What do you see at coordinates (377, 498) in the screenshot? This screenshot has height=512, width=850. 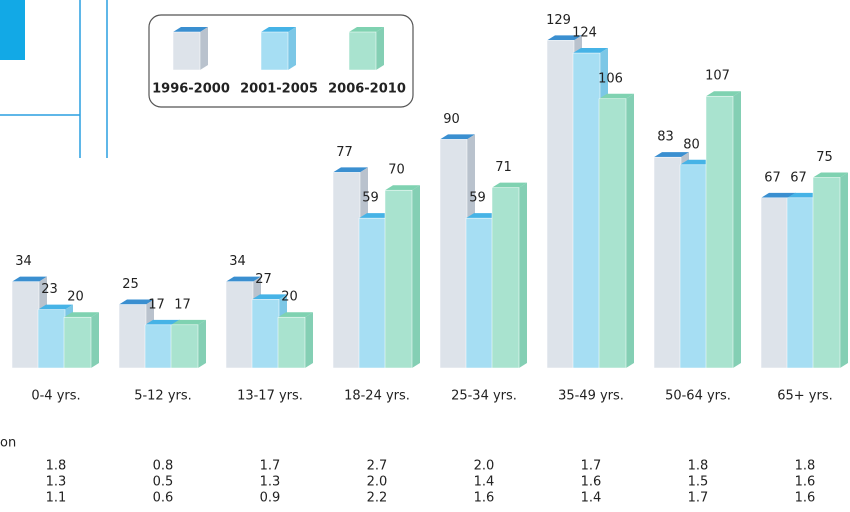 I see `table-cell: 2.2` at bounding box center [377, 498].